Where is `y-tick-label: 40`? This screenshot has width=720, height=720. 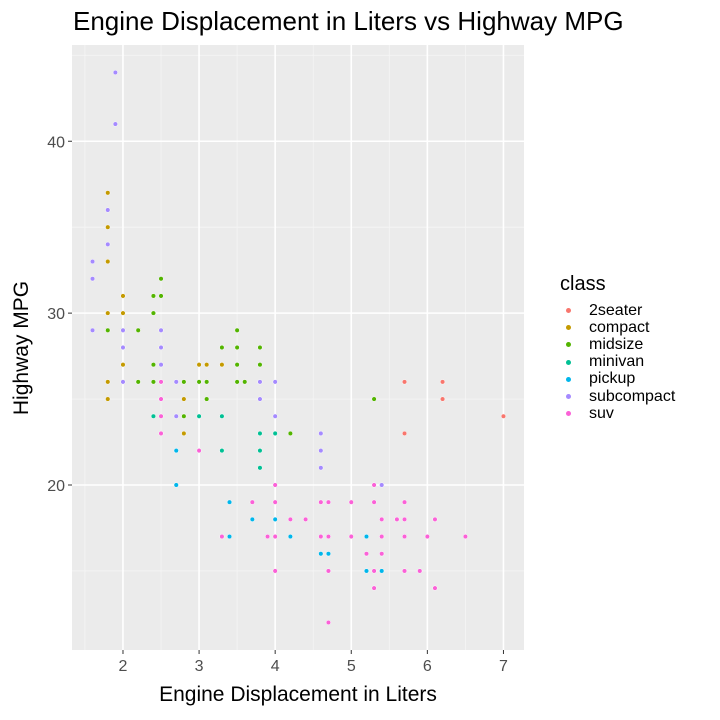 y-tick-label: 40 is located at coordinates (56, 142).